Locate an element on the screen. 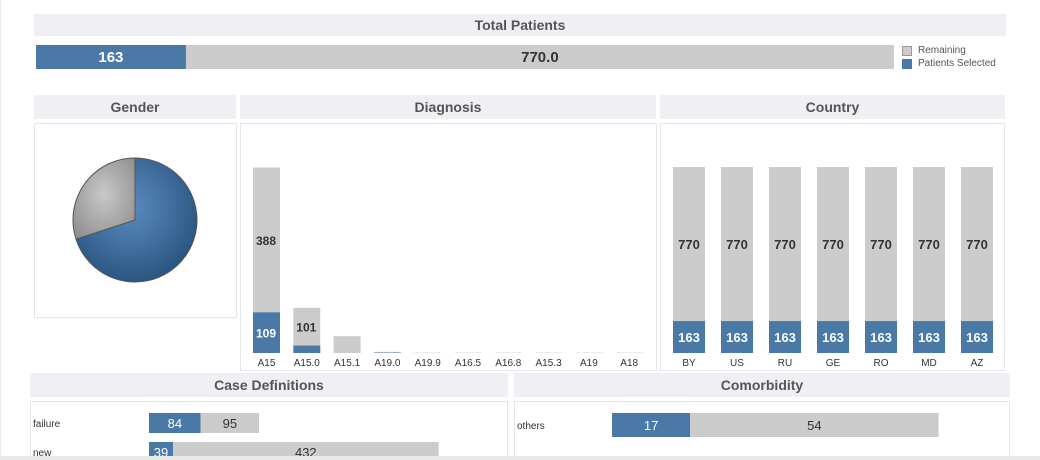 The height and width of the screenshot is (460, 1040). data-label: 101 is located at coordinates (306, 328).